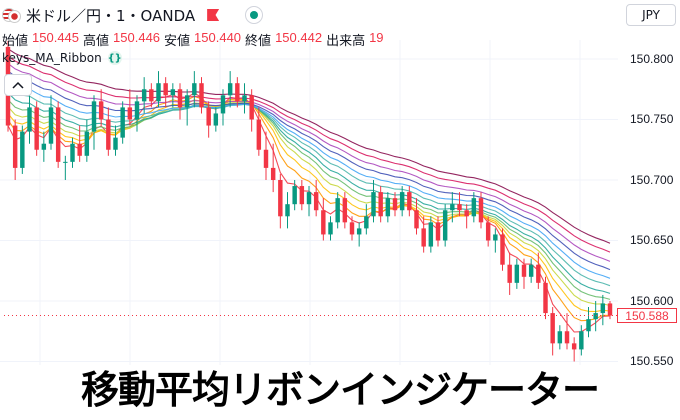 The image size is (680, 420). I want to click on currency-button: JPY, so click(651, 15).